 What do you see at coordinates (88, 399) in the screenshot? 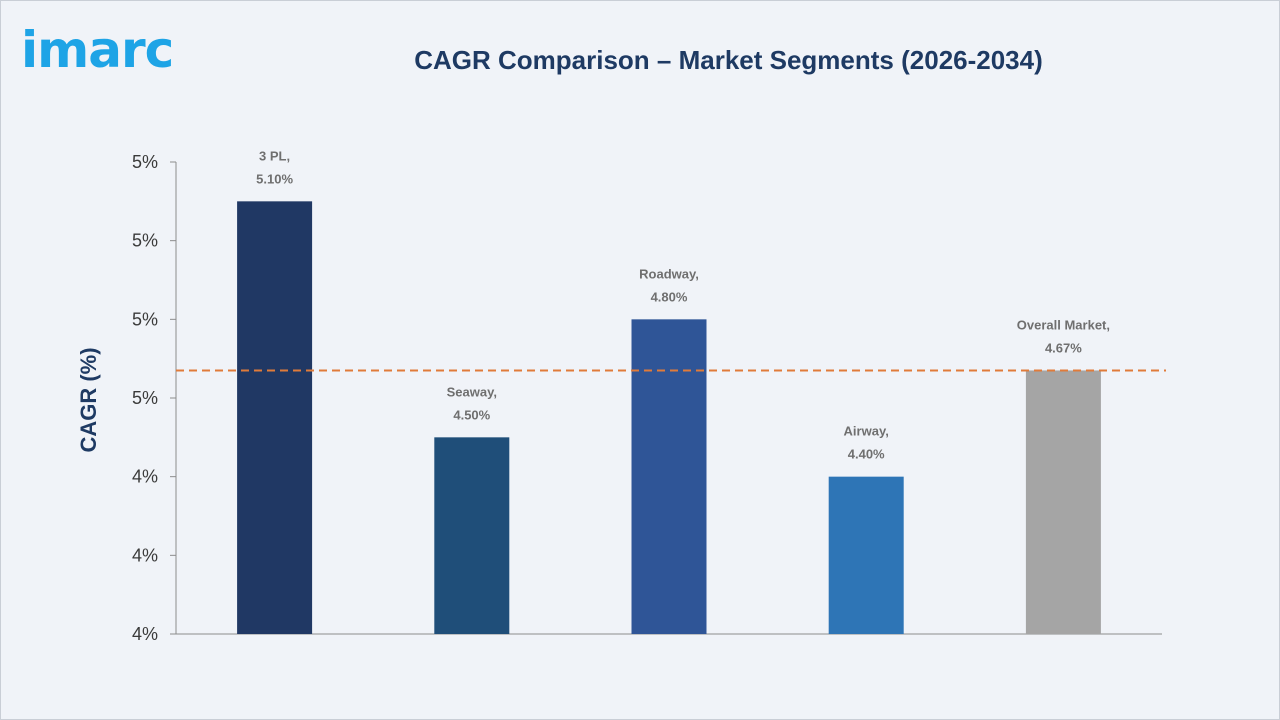
I see `y-axis-title: CAGR (%)` at bounding box center [88, 399].